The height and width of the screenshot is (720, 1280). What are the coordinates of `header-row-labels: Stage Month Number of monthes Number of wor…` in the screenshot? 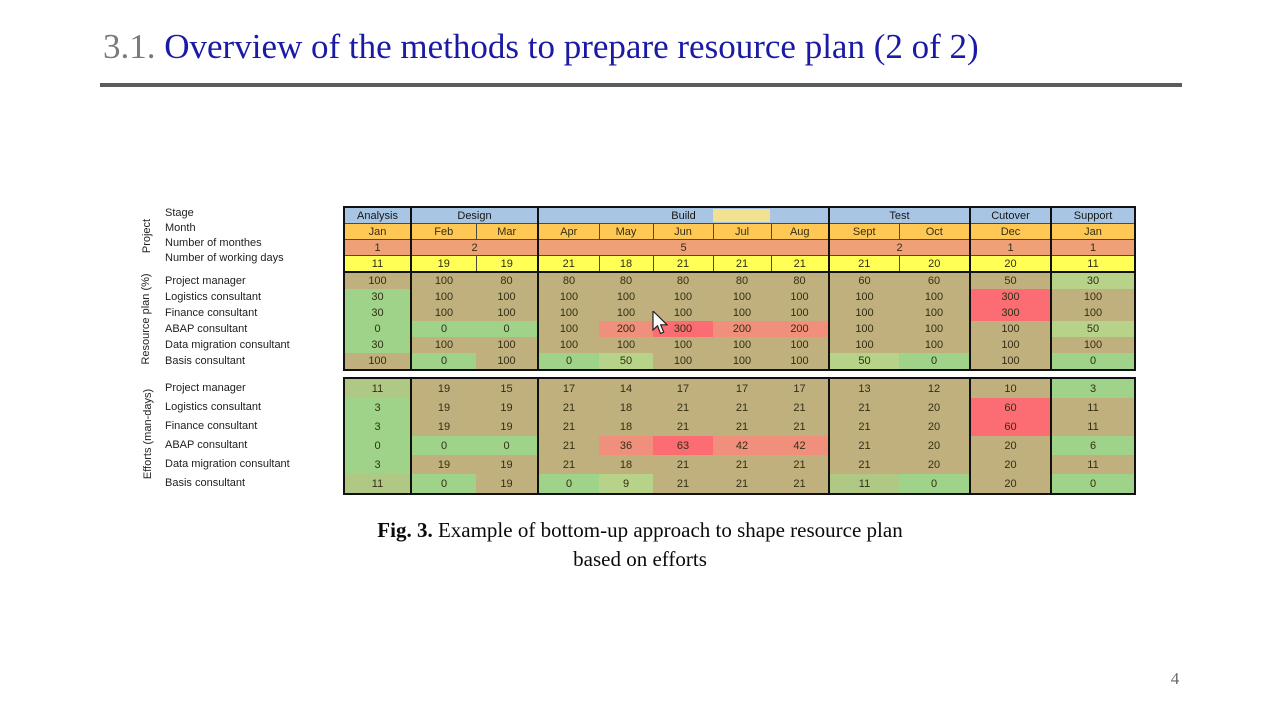 It's located at (253, 236).